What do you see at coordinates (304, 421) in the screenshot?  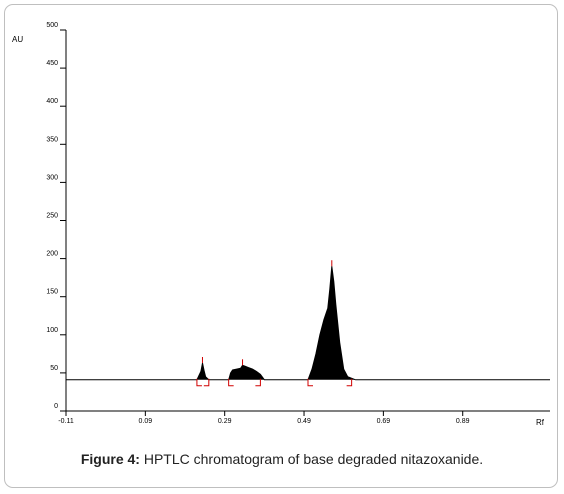 I see `x-tick-label: 0.49` at bounding box center [304, 421].